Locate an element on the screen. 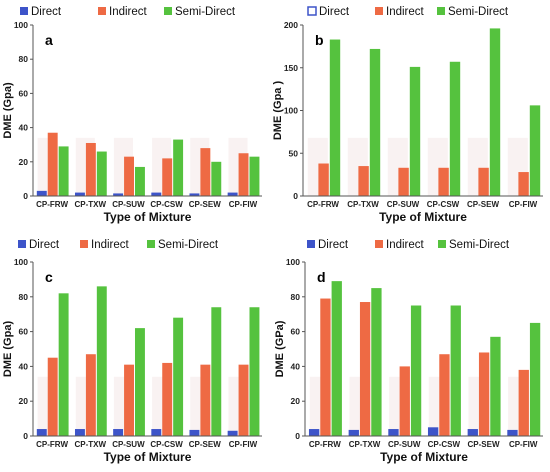 The image size is (550, 472). panel-d-bar-direct-cp-csw is located at coordinates (433, 431).